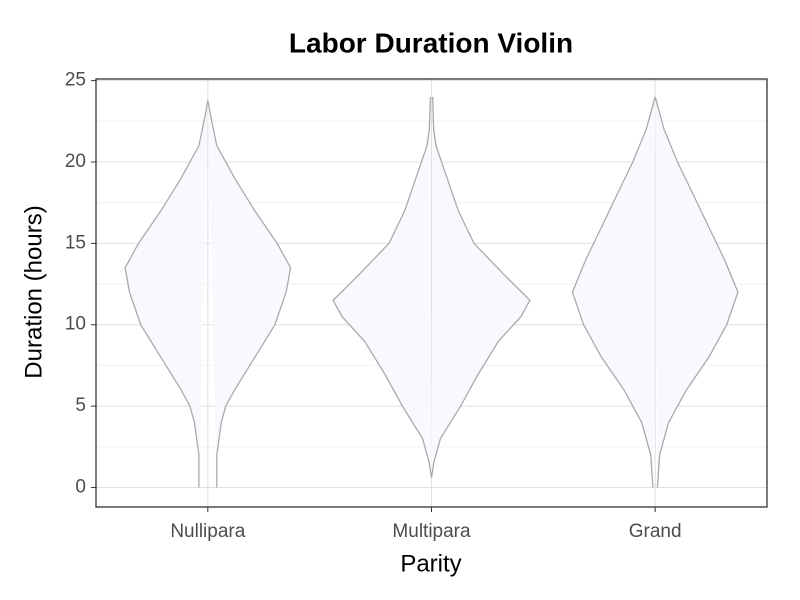 This screenshot has height=600, width=800. What do you see at coordinates (75, 324) in the screenshot?
I see `y-tick-label: 10` at bounding box center [75, 324].